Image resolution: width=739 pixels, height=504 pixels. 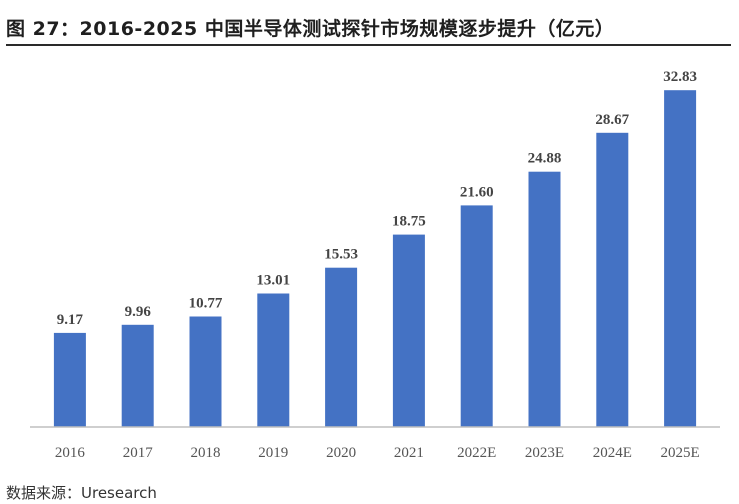 What do you see at coordinates (368, 45) in the screenshot?
I see `title-divider` at bounding box center [368, 45].